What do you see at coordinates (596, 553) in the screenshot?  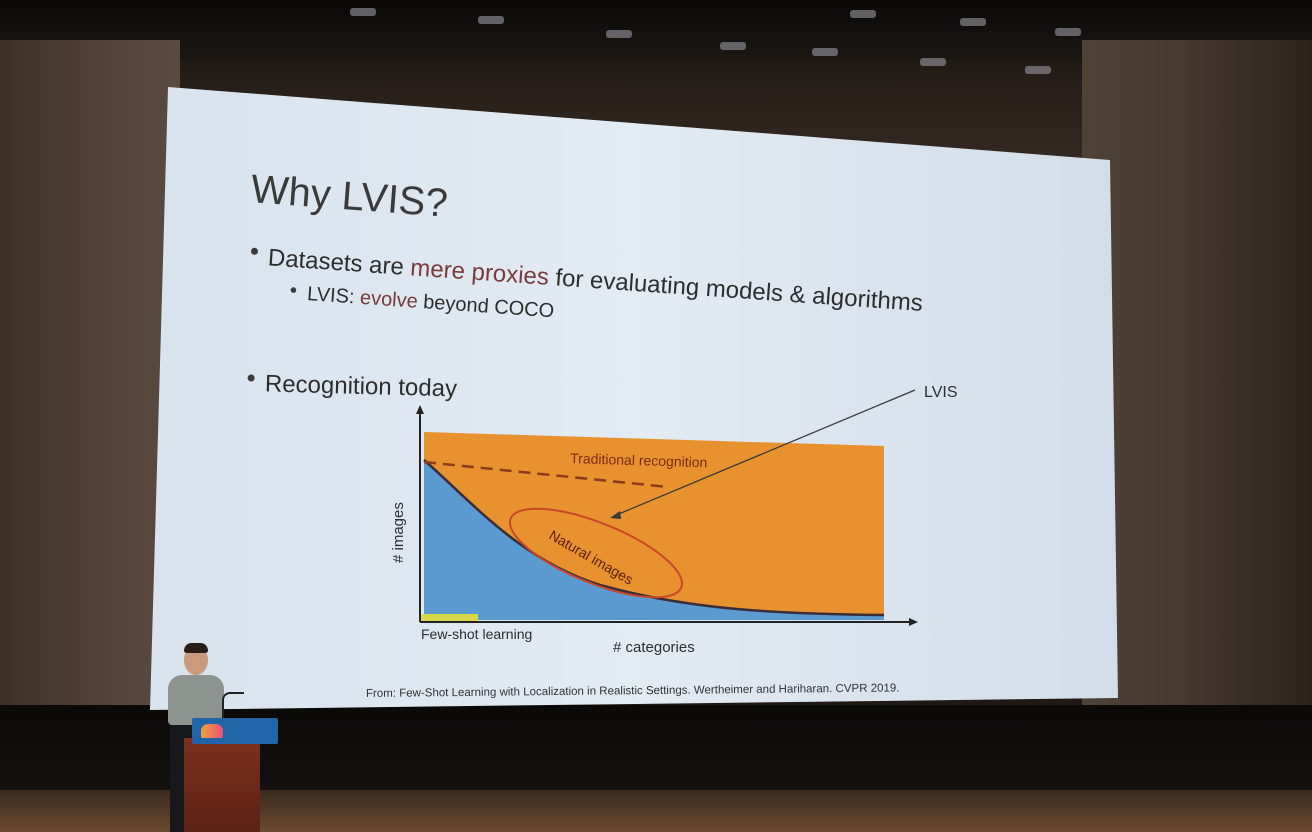 I see `natural-images-ellipse` at bounding box center [596, 553].